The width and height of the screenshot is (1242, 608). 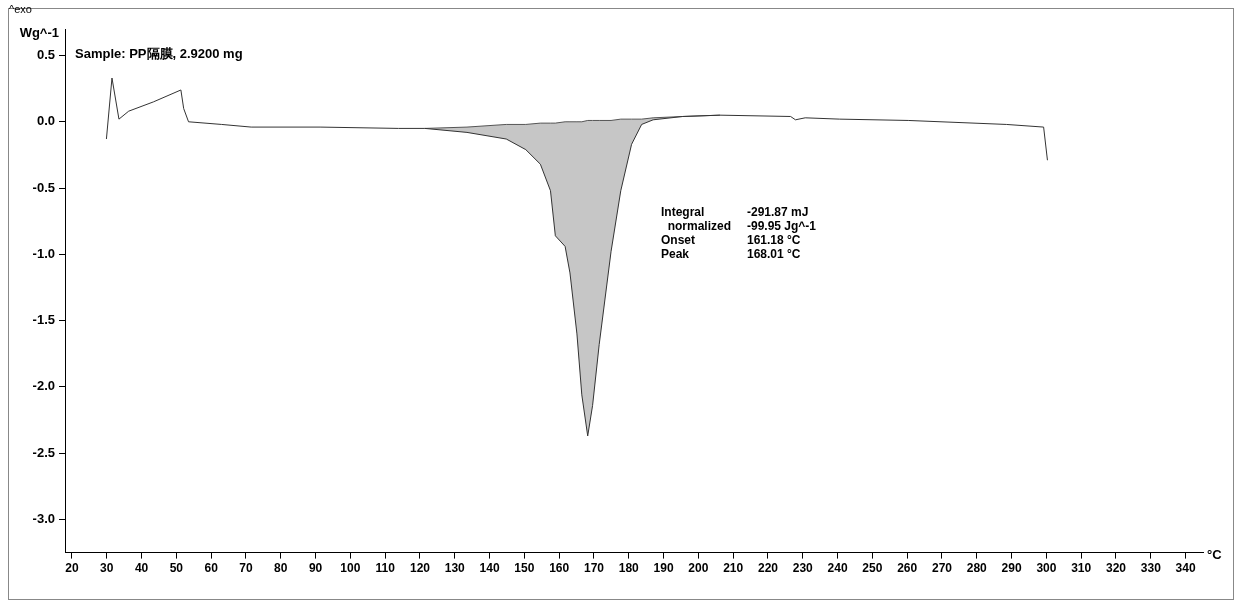 What do you see at coordinates (350, 568) in the screenshot?
I see `x-tick-label: 100` at bounding box center [350, 568].